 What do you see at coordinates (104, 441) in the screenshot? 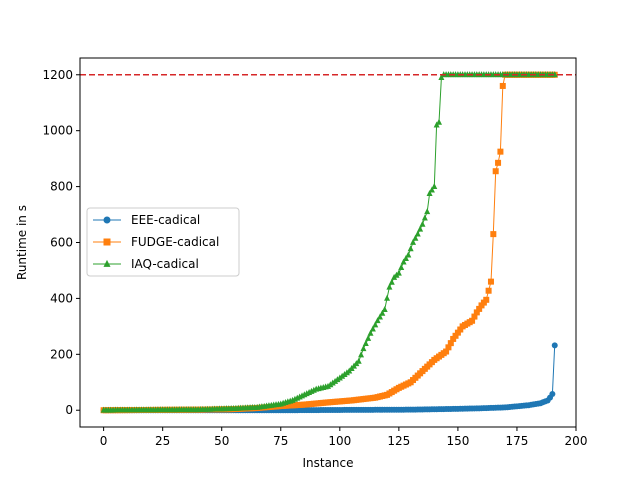
I see `x-tick-label: 0` at bounding box center [104, 441].